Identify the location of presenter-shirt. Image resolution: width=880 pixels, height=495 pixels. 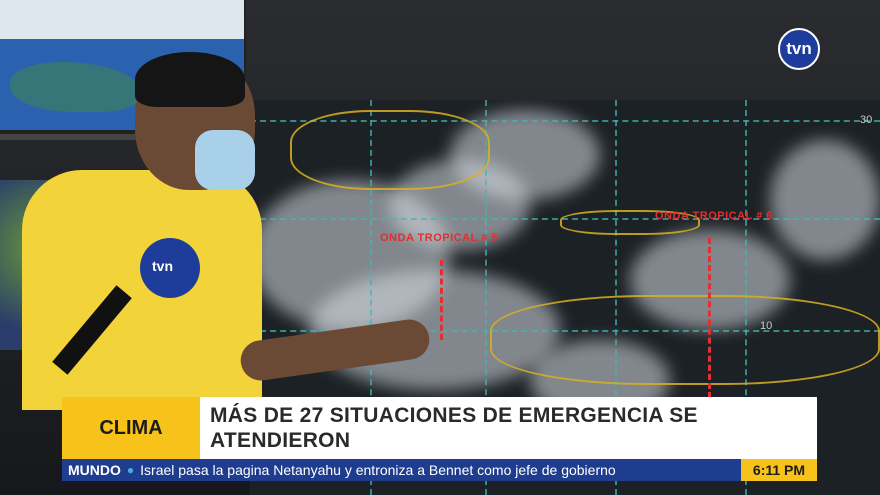
(142, 290).